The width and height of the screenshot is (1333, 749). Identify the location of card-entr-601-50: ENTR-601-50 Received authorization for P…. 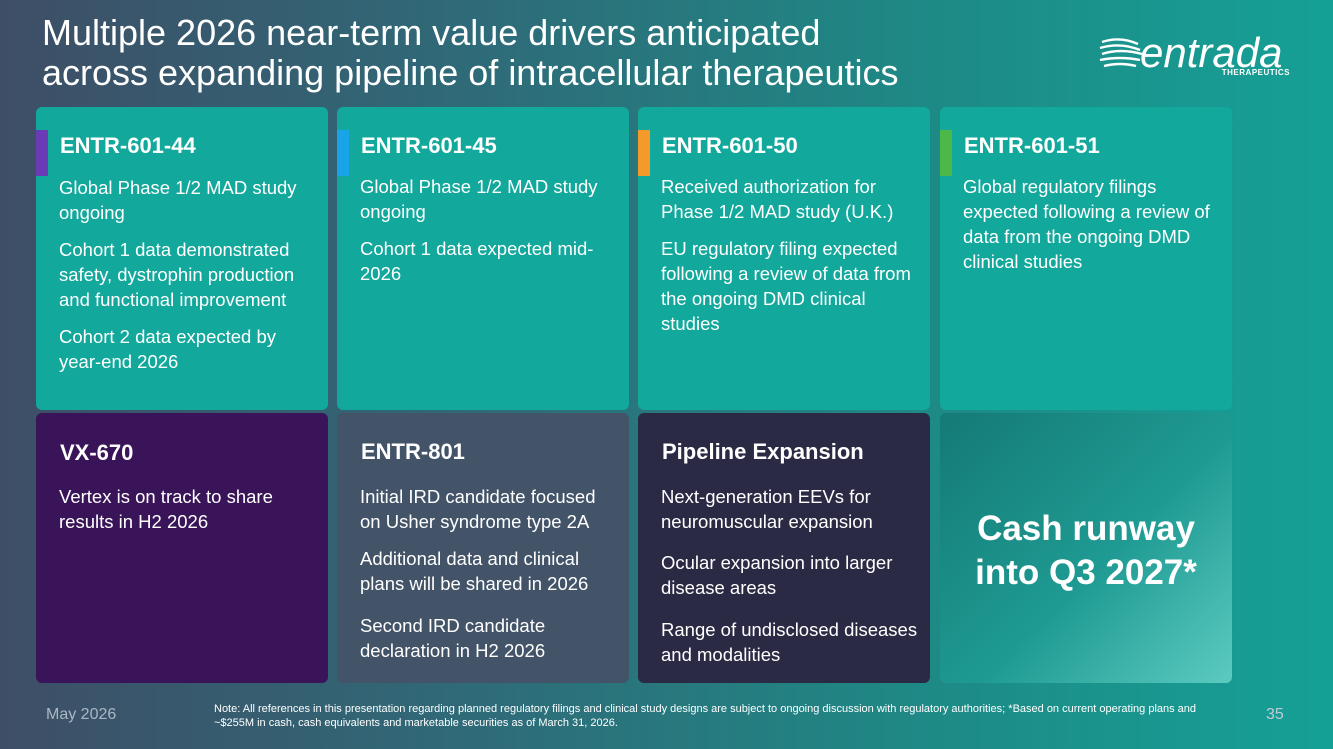
(784, 258).